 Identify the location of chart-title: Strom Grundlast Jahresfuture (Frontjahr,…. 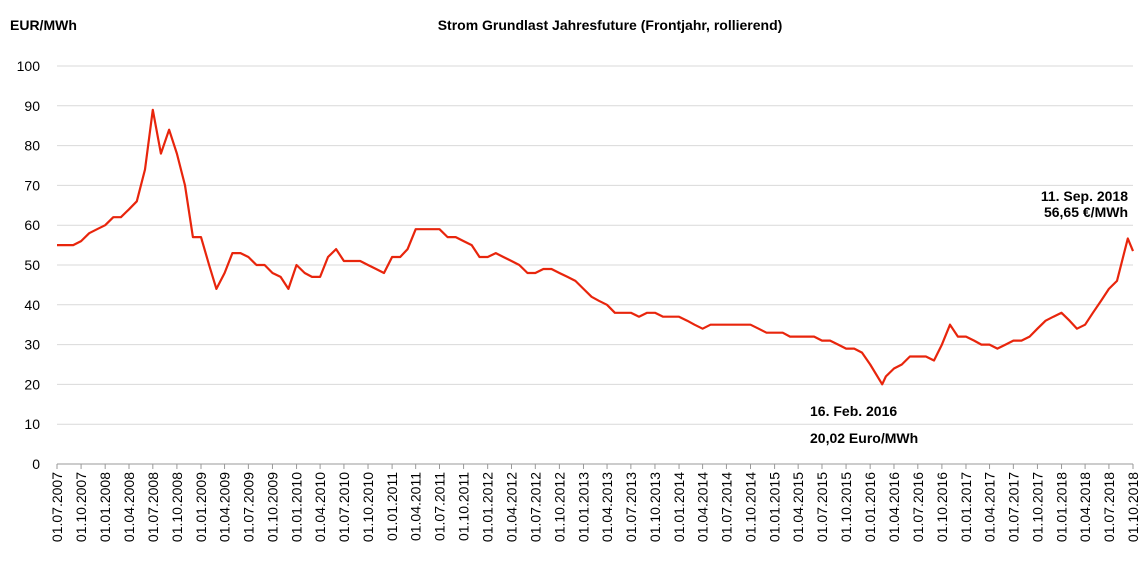
(610, 25).